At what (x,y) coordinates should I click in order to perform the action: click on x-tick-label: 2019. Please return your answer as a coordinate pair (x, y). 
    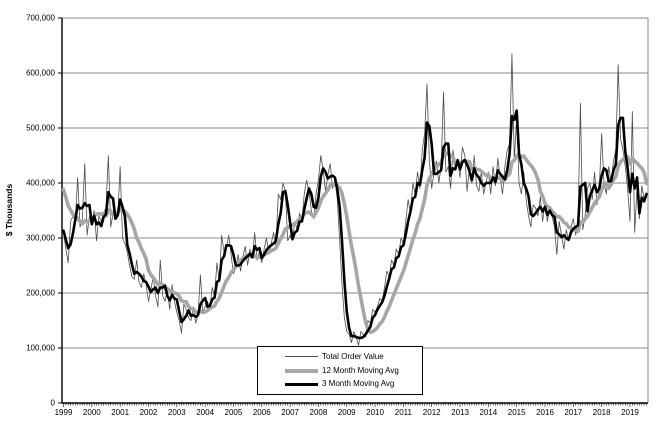
    Looking at the image, I should click on (630, 412).